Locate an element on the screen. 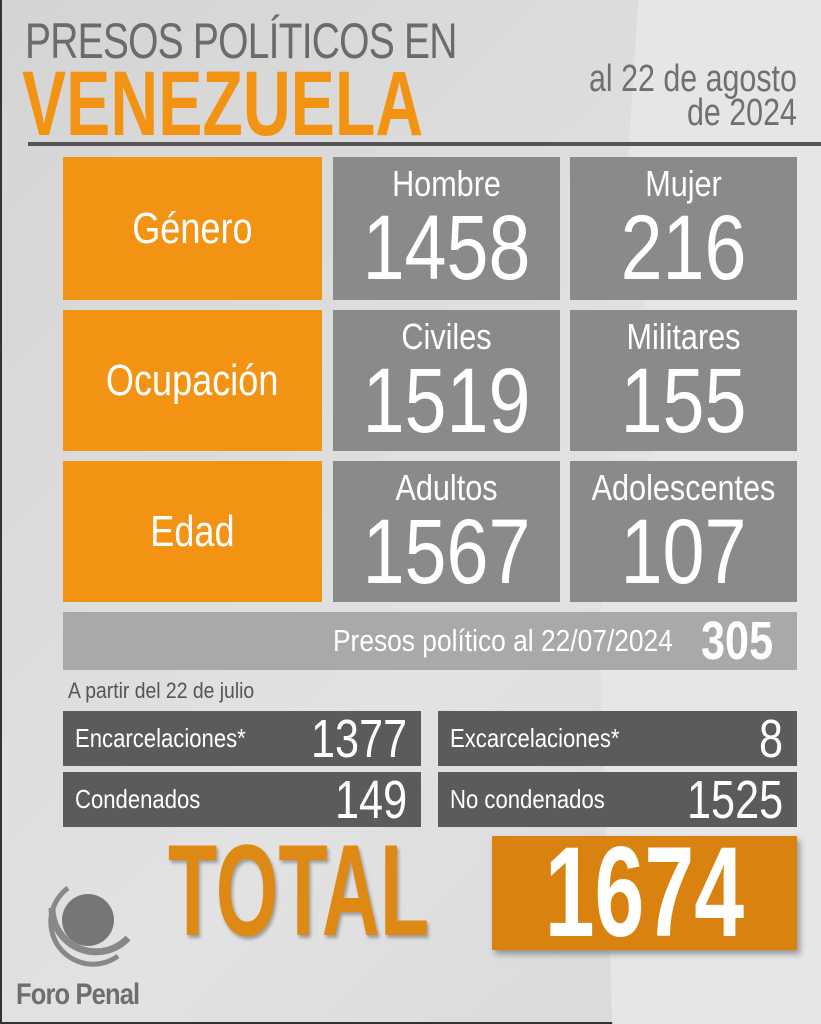 The width and height of the screenshot is (821, 1024). category-genero: Género is located at coordinates (192, 228).